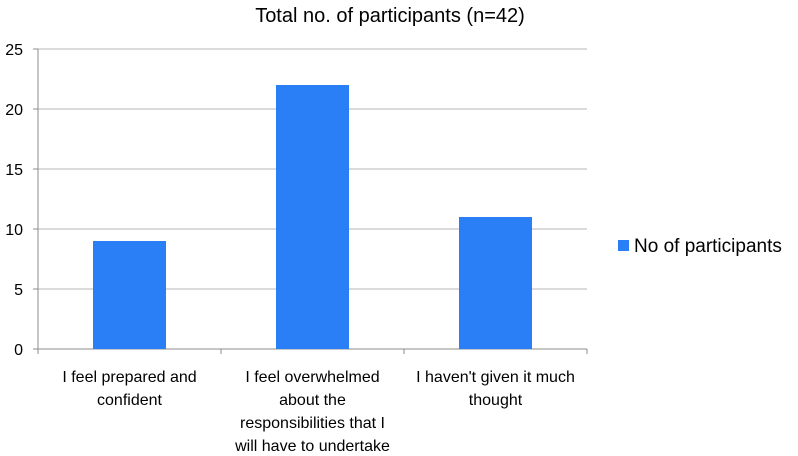 The image size is (798, 456). What do you see at coordinates (312, 400) in the screenshot?
I see `x-category-label: about the` at bounding box center [312, 400].